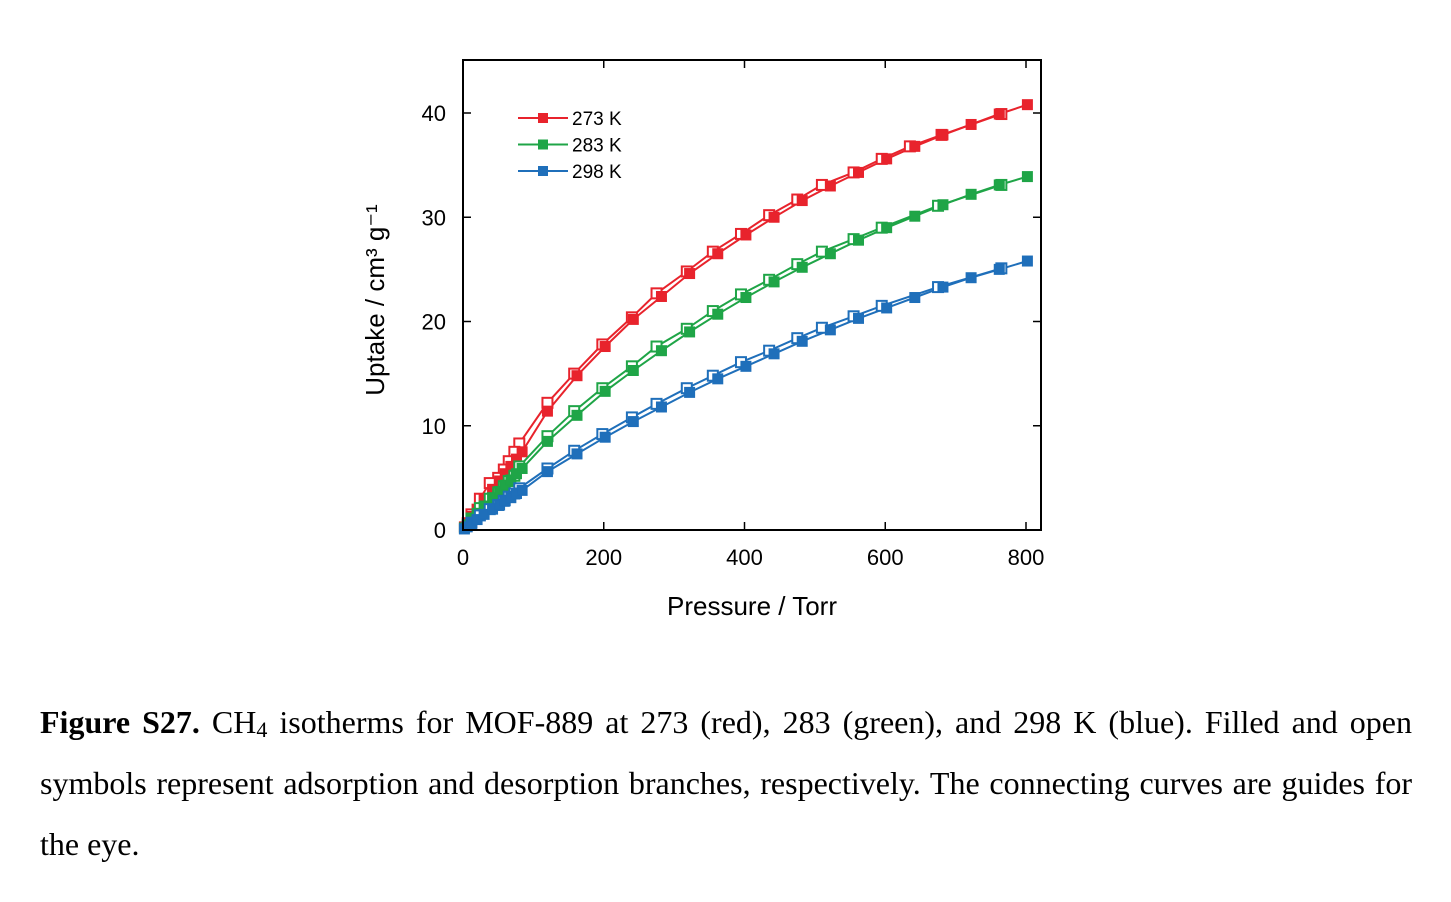 Image resolution: width=1451 pixels, height=902 pixels. What do you see at coordinates (570, 146) in the screenshot?
I see `legend: 273 K 283 K 298 K` at bounding box center [570, 146].